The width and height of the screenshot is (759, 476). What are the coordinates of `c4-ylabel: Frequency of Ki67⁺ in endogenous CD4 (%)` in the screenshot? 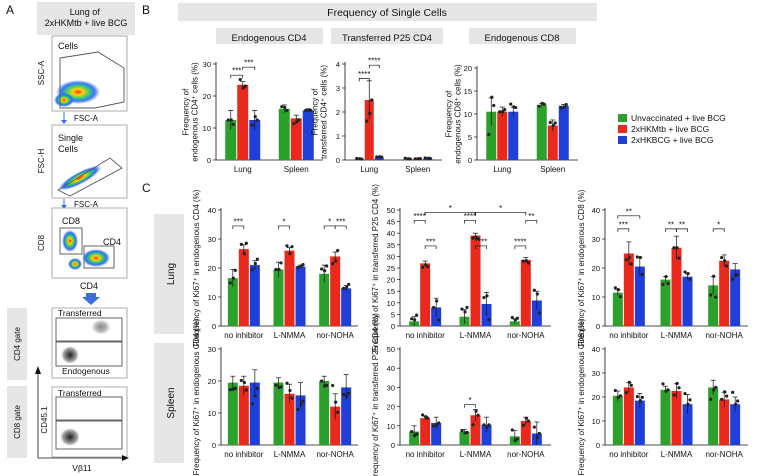 It's located at (196, 396).